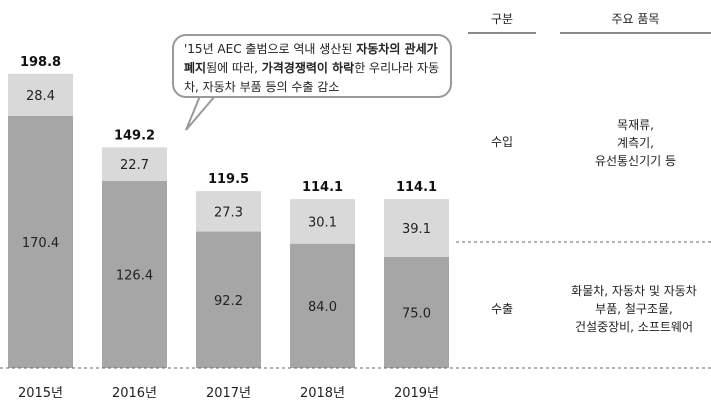 The height and width of the screenshot is (405, 711). I want to click on data-label: 126.4, so click(134, 275).